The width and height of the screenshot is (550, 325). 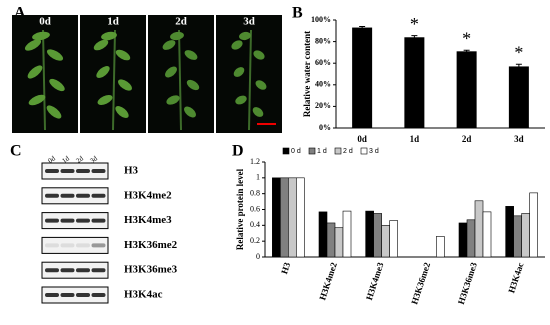 I want to click on y-tick-label: 1.2, so click(x=255, y=161).